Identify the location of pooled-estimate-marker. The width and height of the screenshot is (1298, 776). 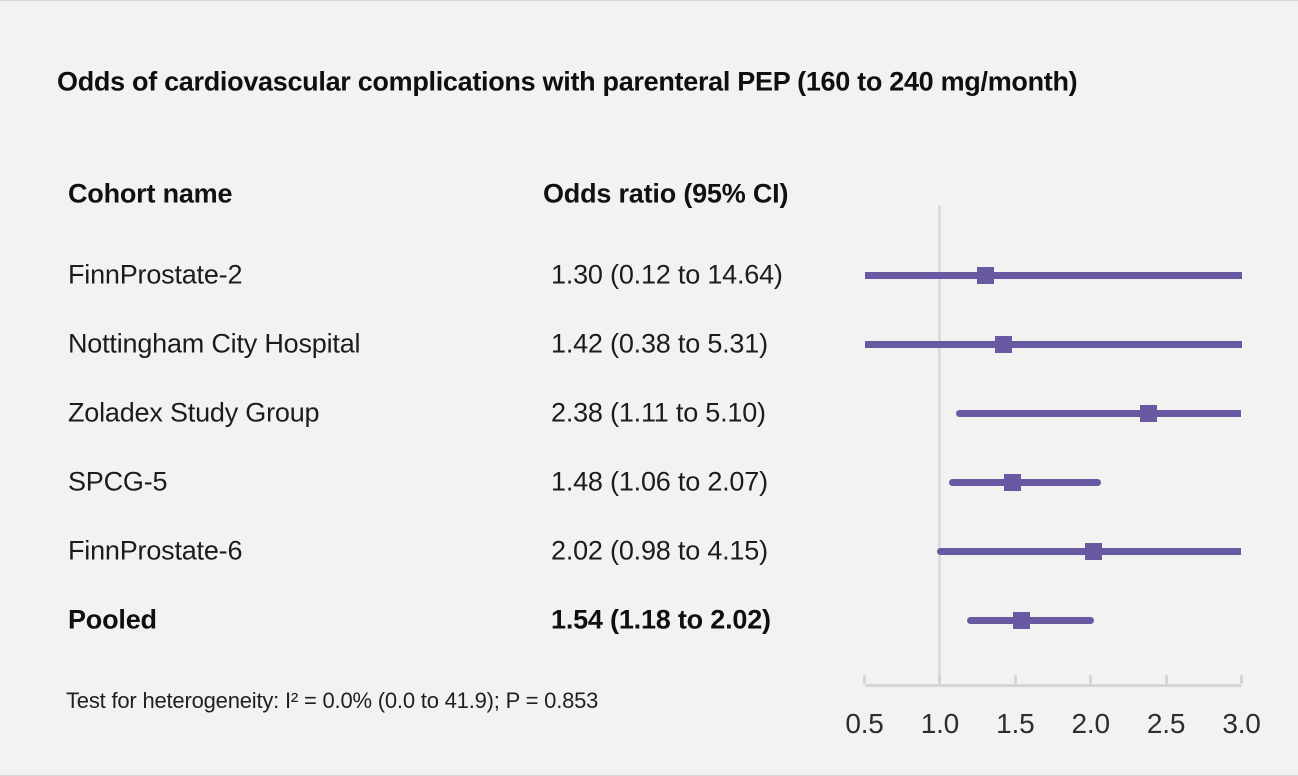
(1021, 620).